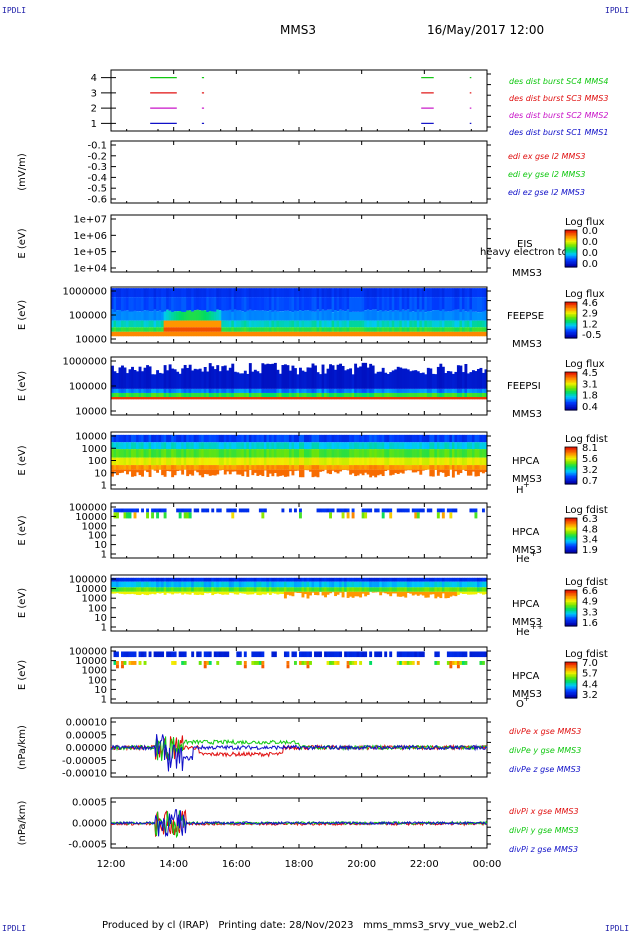 The height and width of the screenshot is (934, 630). What do you see at coordinates (590, 540) in the screenshot?
I see `colorbar-tick-label: 3.4` at bounding box center [590, 540].